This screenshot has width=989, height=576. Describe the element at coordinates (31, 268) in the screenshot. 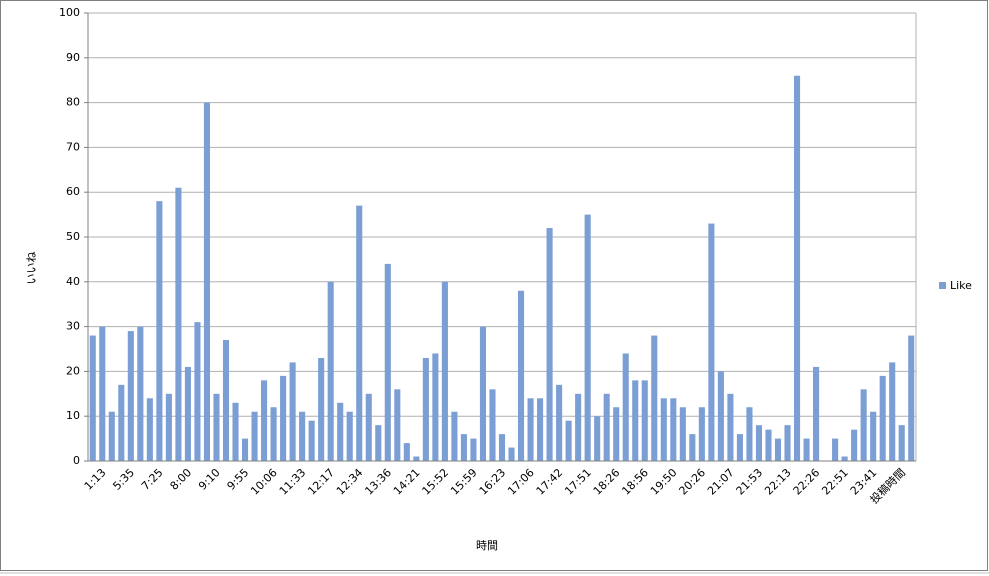

I see `y-axis-title: いいね` at that location.